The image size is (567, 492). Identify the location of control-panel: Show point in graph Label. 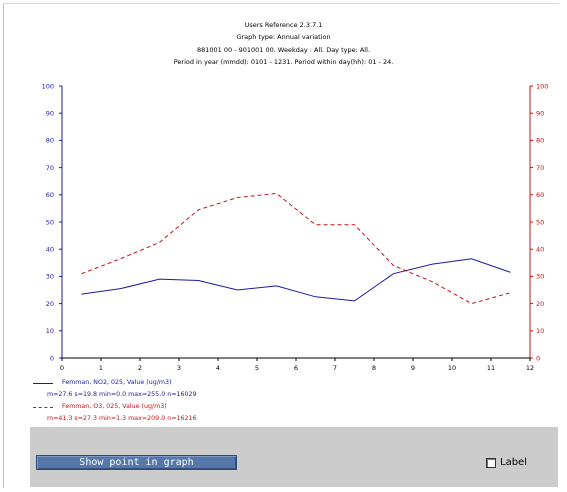
(294, 457).